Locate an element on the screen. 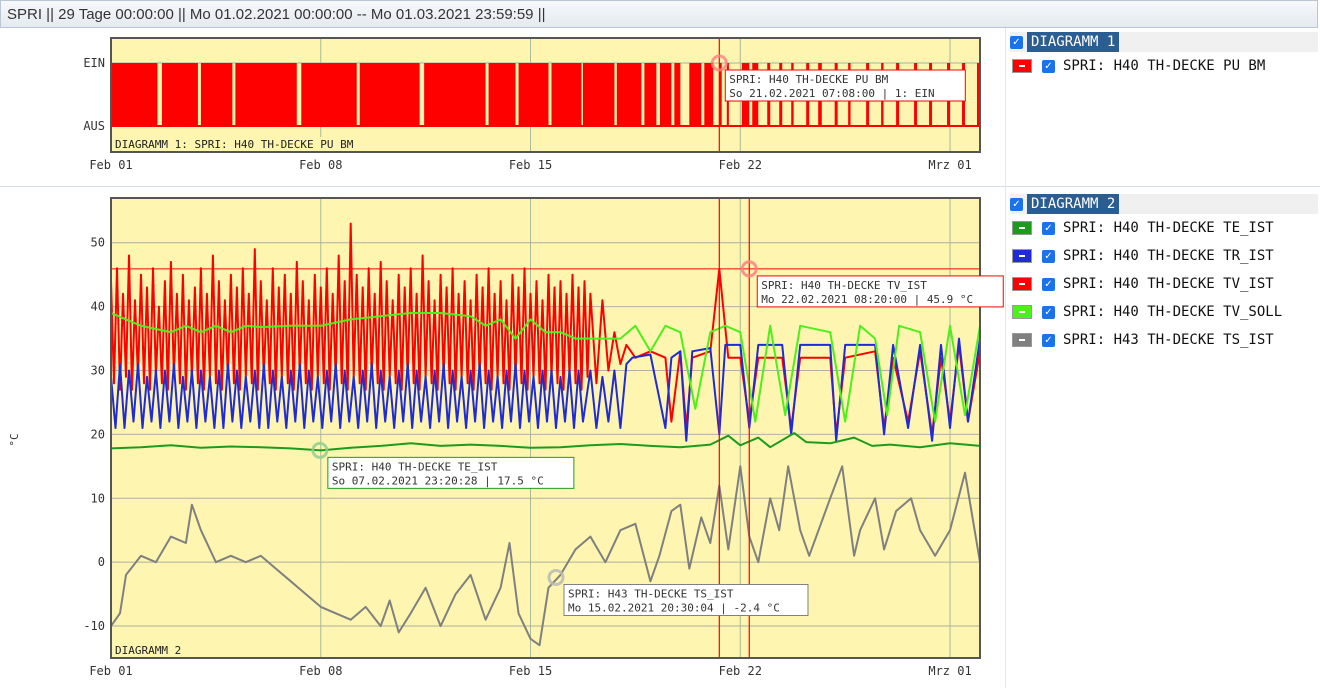 This screenshot has width=1320, height=692. legend-2-item: ✓ SPRI: H40 TH-DECKE TV_SOLL is located at coordinates (1164, 312).